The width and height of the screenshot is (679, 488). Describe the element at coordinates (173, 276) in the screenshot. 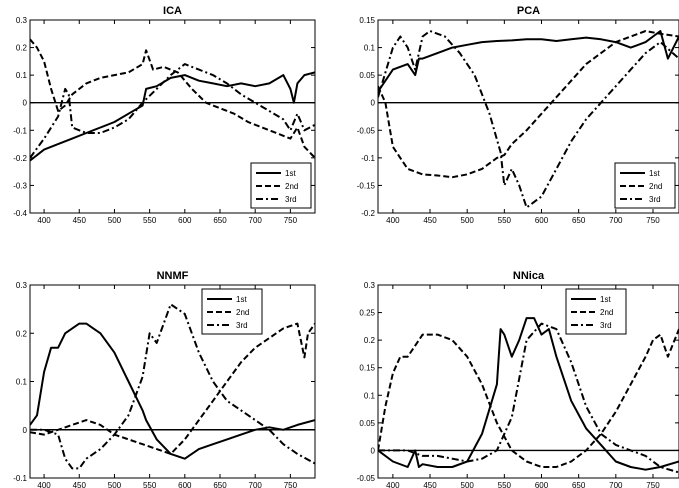

I see `panel-title: NNMF` at that location.